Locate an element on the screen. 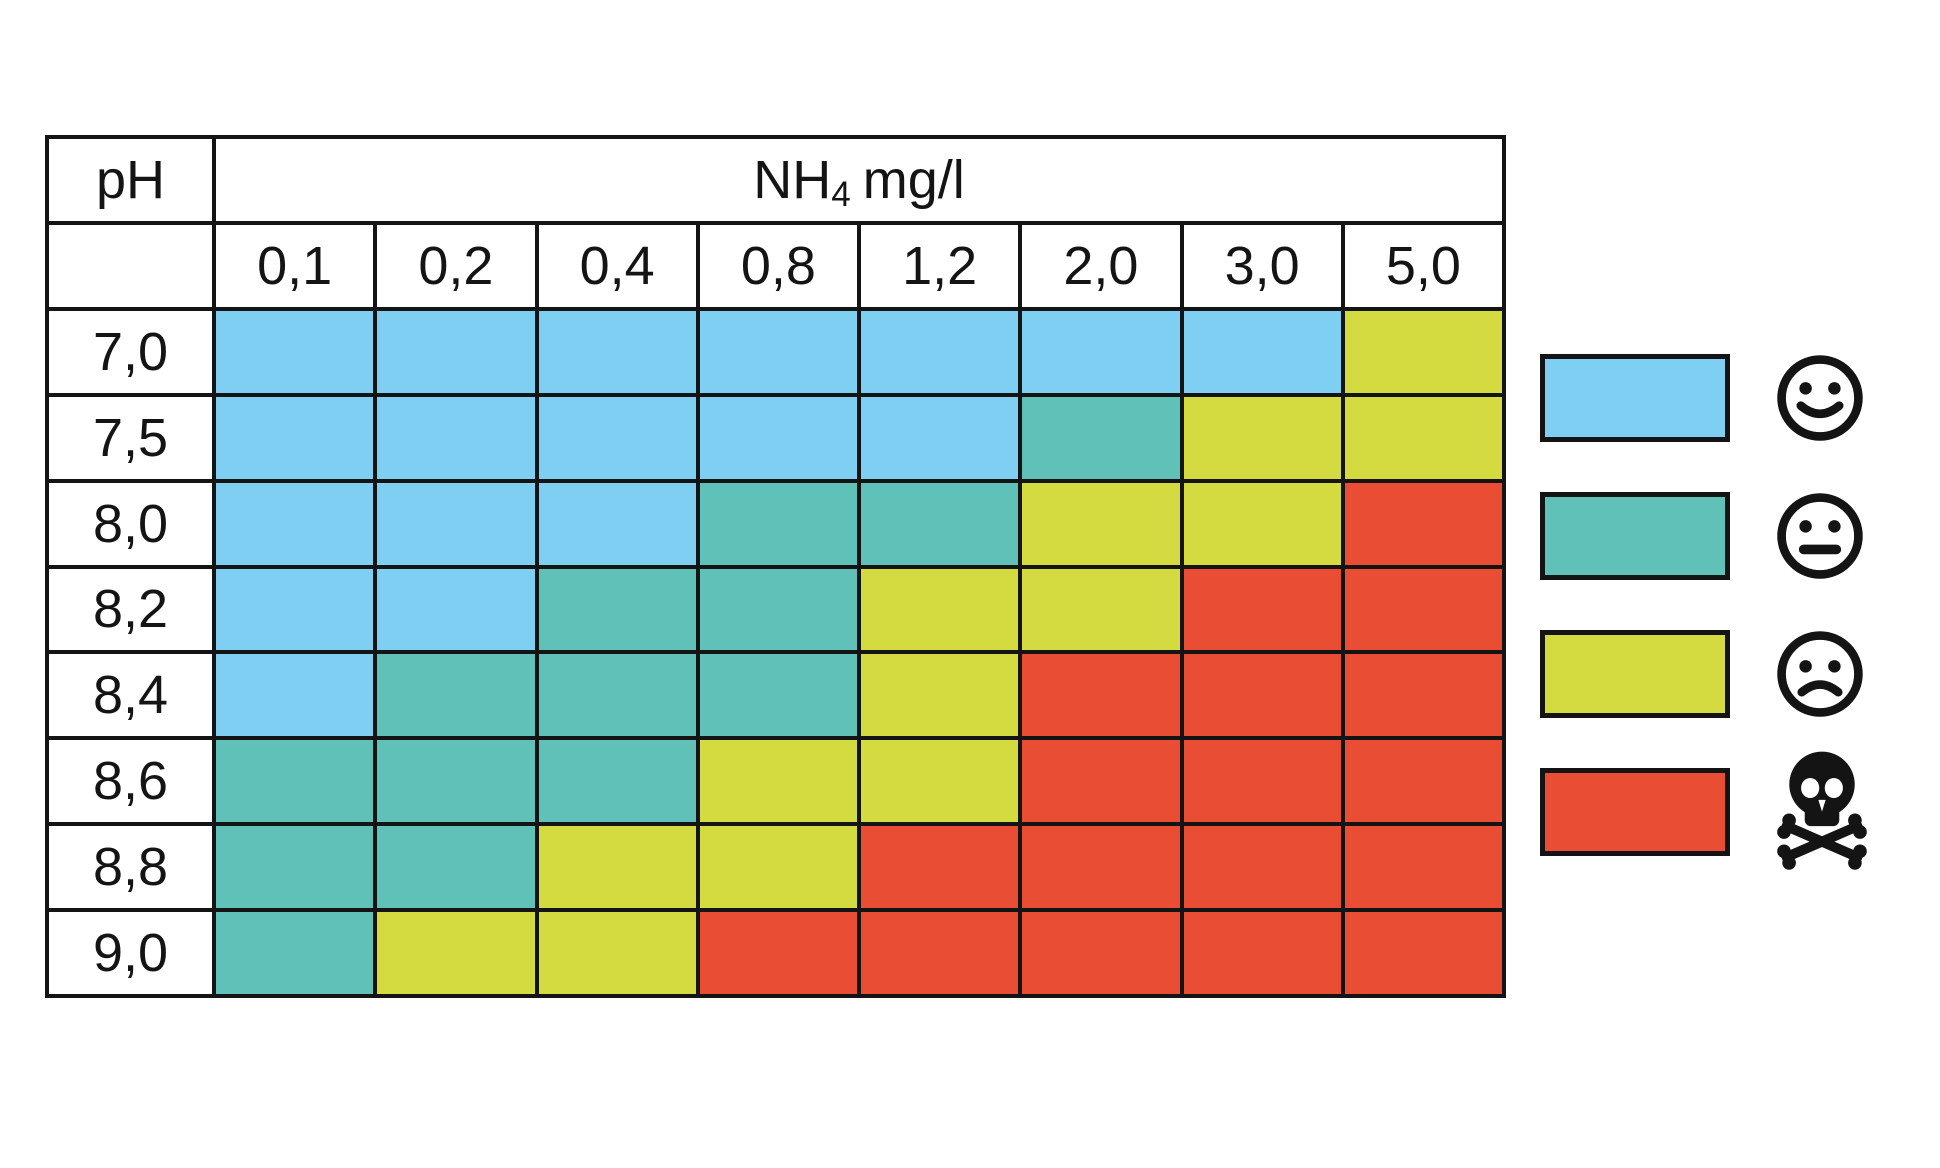  heat-cell-9,0-5,0 is located at coordinates (1423, 953).